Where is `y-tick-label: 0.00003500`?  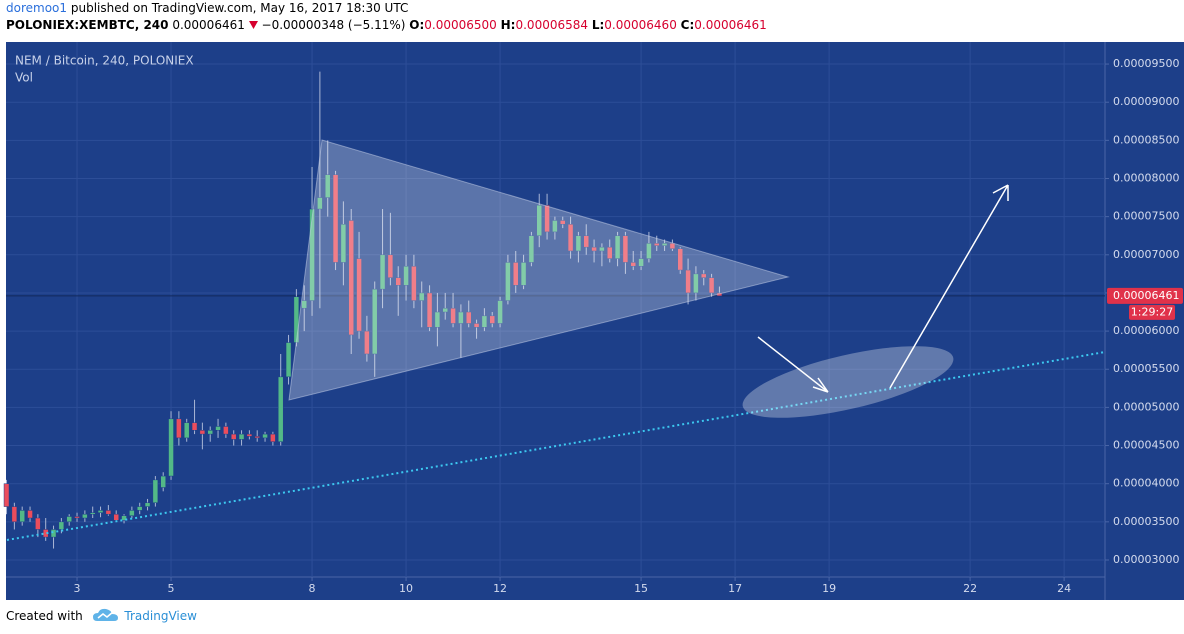
y-tick-label: 0.00003500 is located at coordinates (1146, 521).